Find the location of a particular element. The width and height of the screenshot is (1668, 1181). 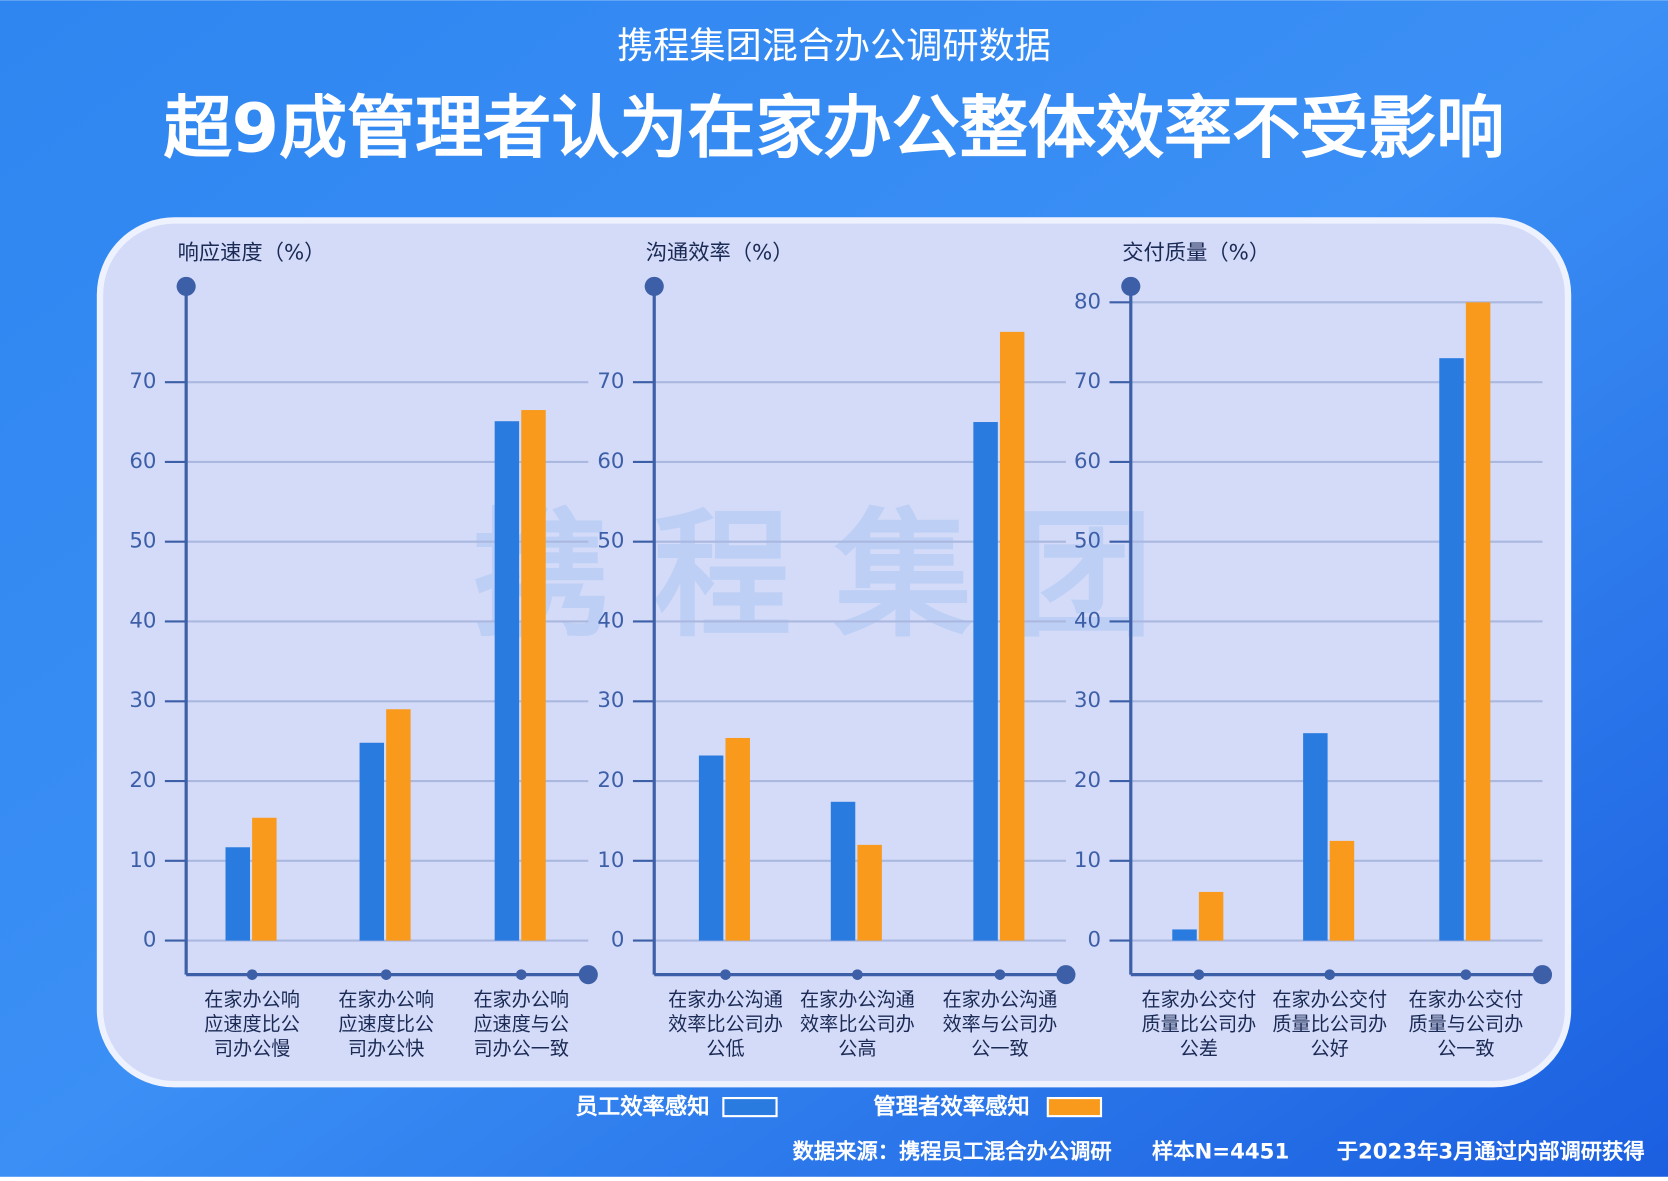

legend-label: 员工效率感知 is located at coordinates (643, 1106).